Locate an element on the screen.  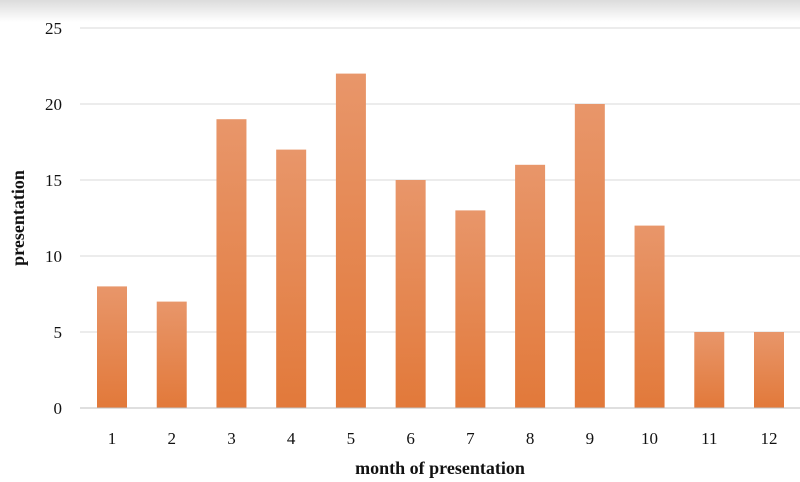
x-axis-ticks: 1 2 3 4 5 6 7 8 9 10 11 12 is located at coordinates (443, 438).